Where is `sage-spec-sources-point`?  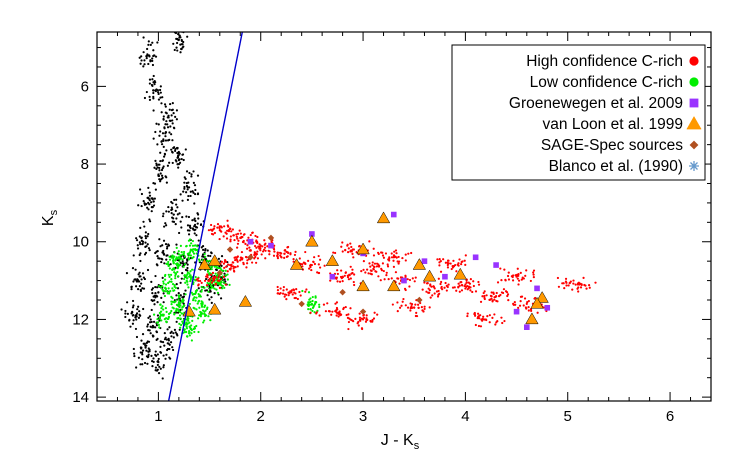 sage-spec-sources-point is located at coordinates (250, 257).